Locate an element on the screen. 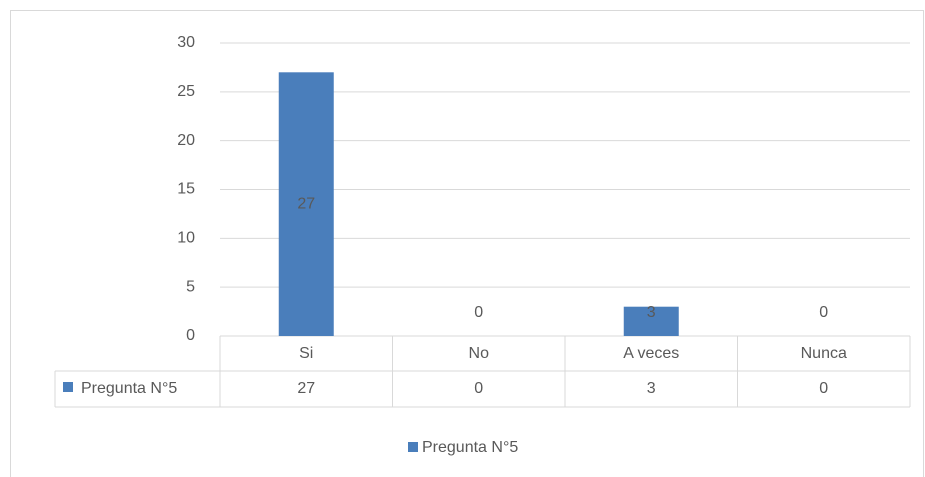  y-tick-label: 30 is located at coordinates (186, 42).